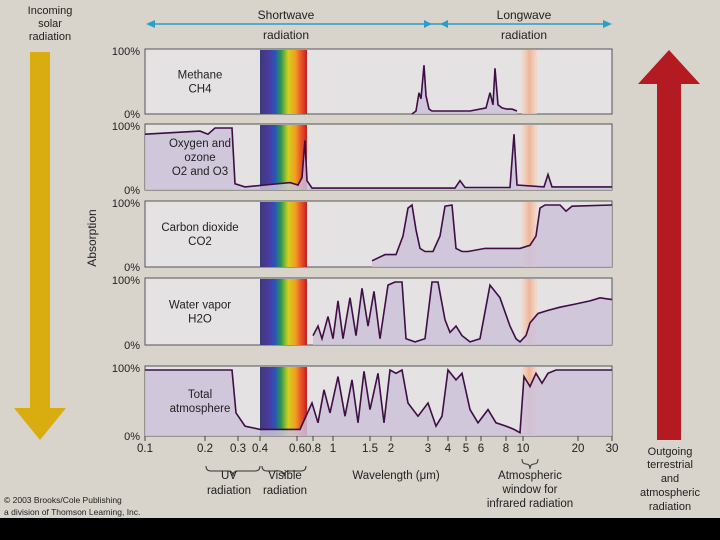 Image resolution: width=720 pixels, height=540 pixels. Describe the element at coordinates (200, 306) in the screenshot. I see `panel-label-line: Water vapor` at that location.